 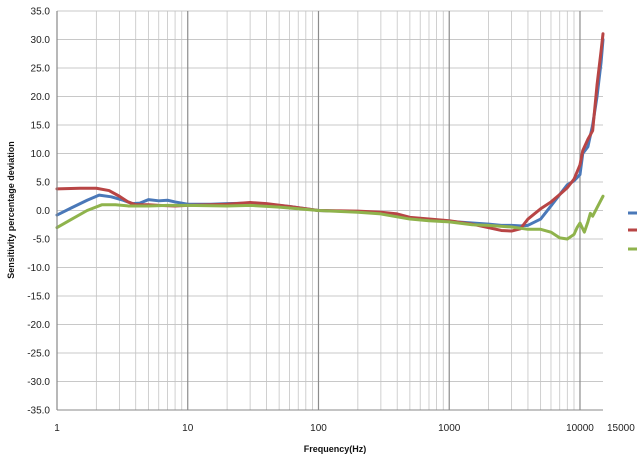 What do you see at coordinates (580, 428) in the screenshot?
I see `x-tick-label: 10000` at bounding box center [580, 428].